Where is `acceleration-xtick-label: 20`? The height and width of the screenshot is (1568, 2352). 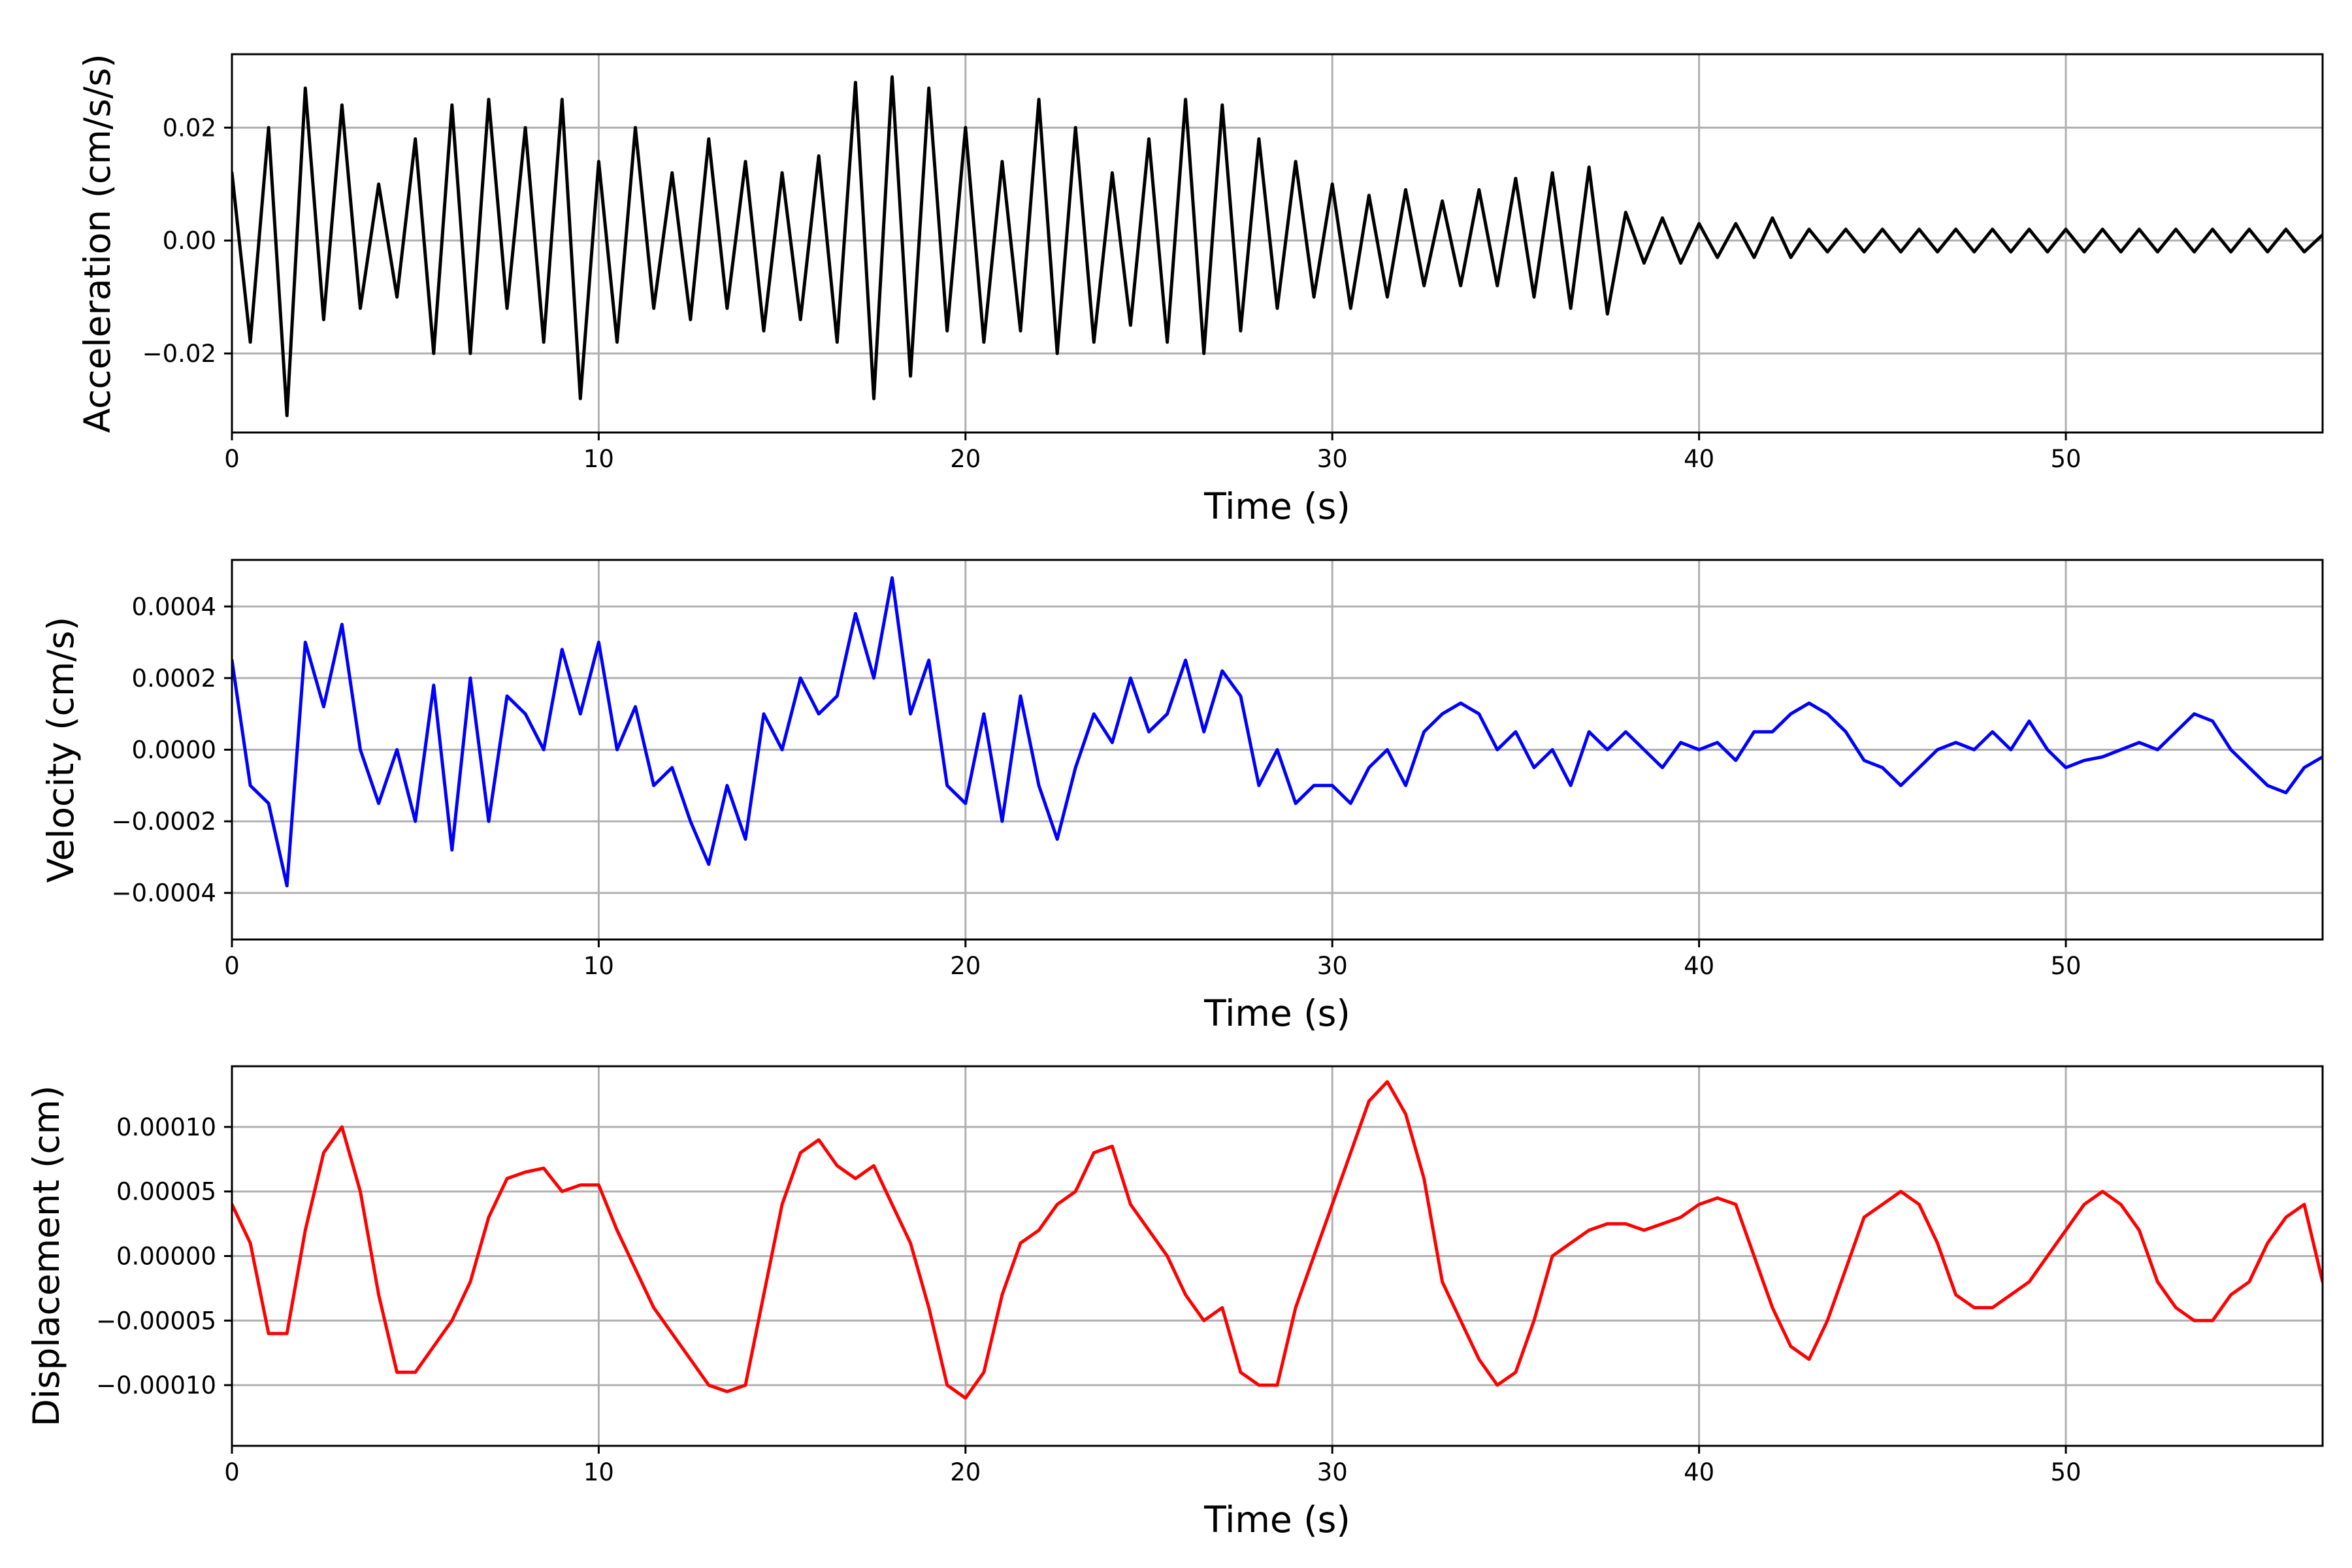
acceleration-xtick-label: 20 is located at coordinates (965, 459).